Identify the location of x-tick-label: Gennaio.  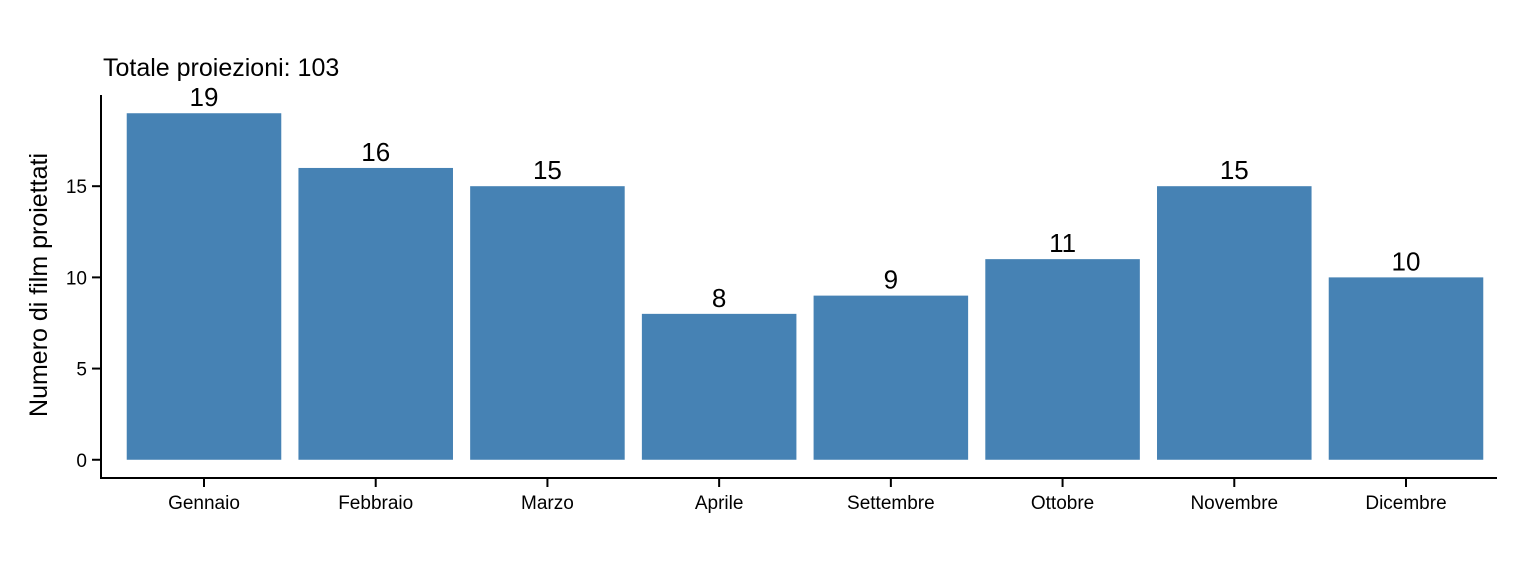
(204, 503).